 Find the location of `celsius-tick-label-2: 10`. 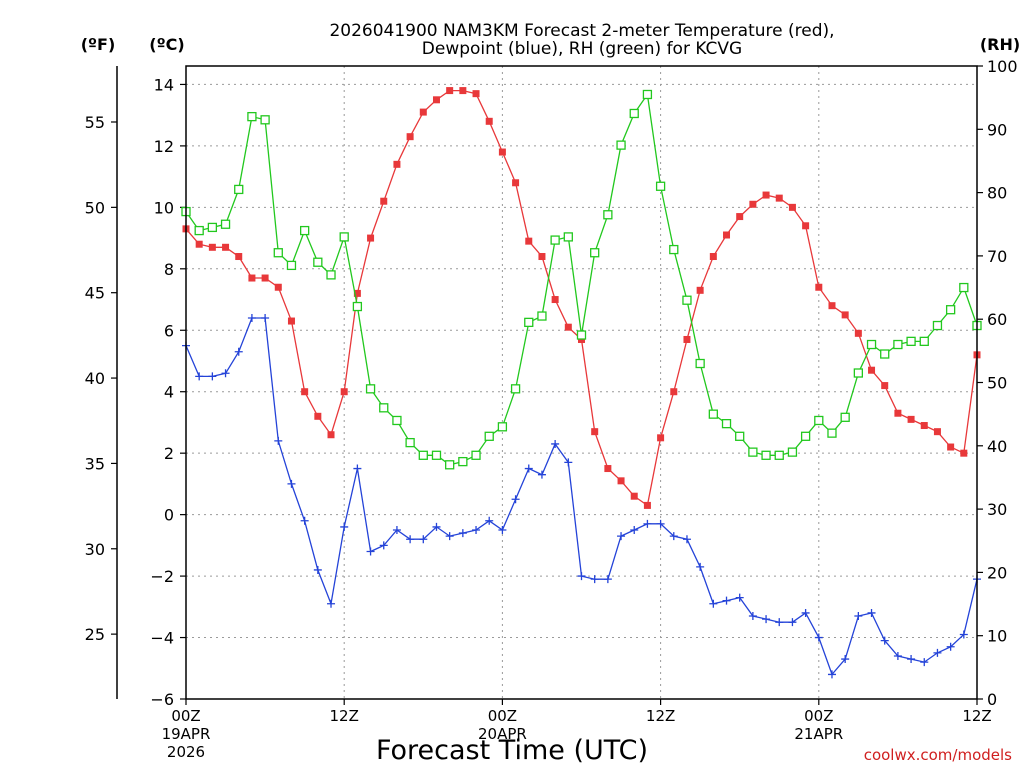

celsius-tick-label-2: 10 is located at coordinates (164, 207).